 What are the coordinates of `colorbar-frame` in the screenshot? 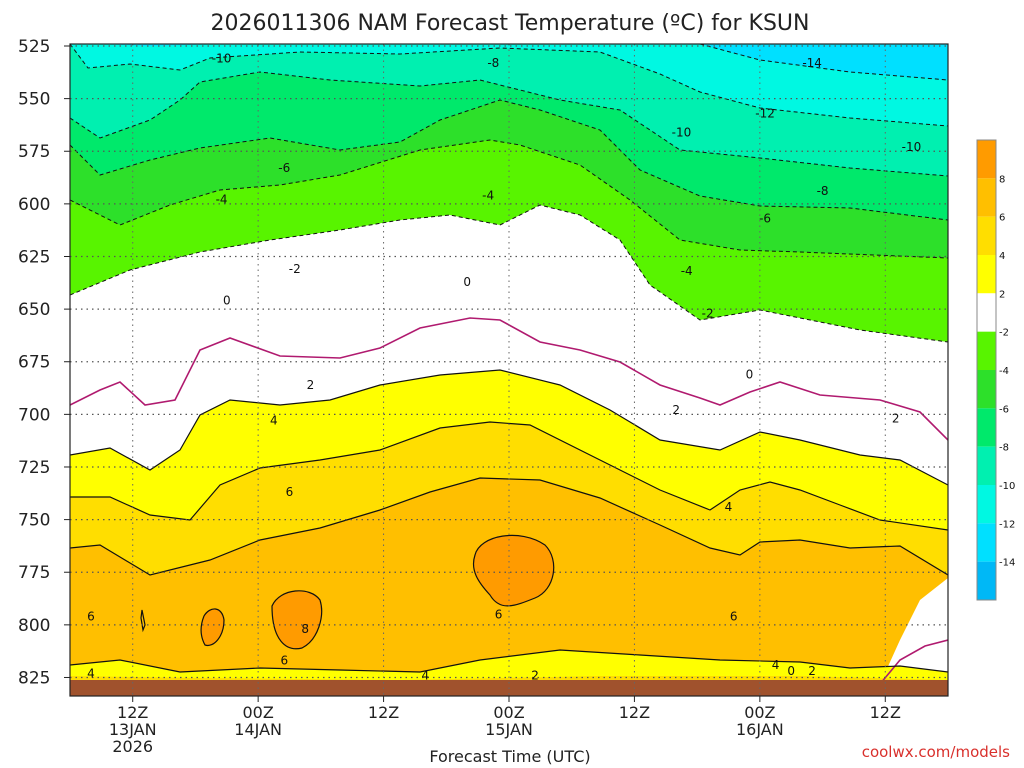 It's located at (986, 370).